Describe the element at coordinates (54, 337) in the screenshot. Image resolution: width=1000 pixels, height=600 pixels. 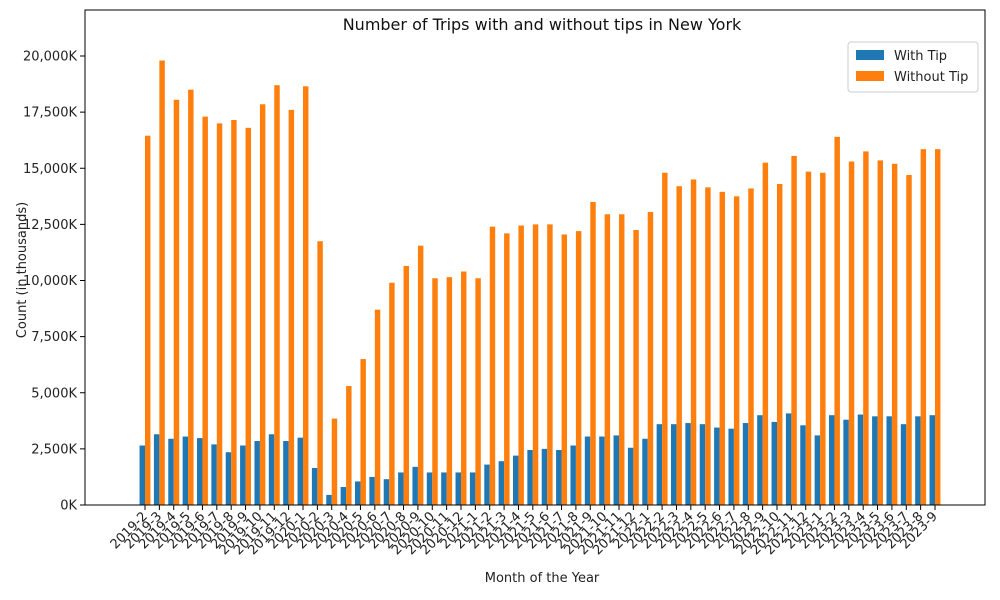
I see `y-tick-label: 7,500K` at that location.